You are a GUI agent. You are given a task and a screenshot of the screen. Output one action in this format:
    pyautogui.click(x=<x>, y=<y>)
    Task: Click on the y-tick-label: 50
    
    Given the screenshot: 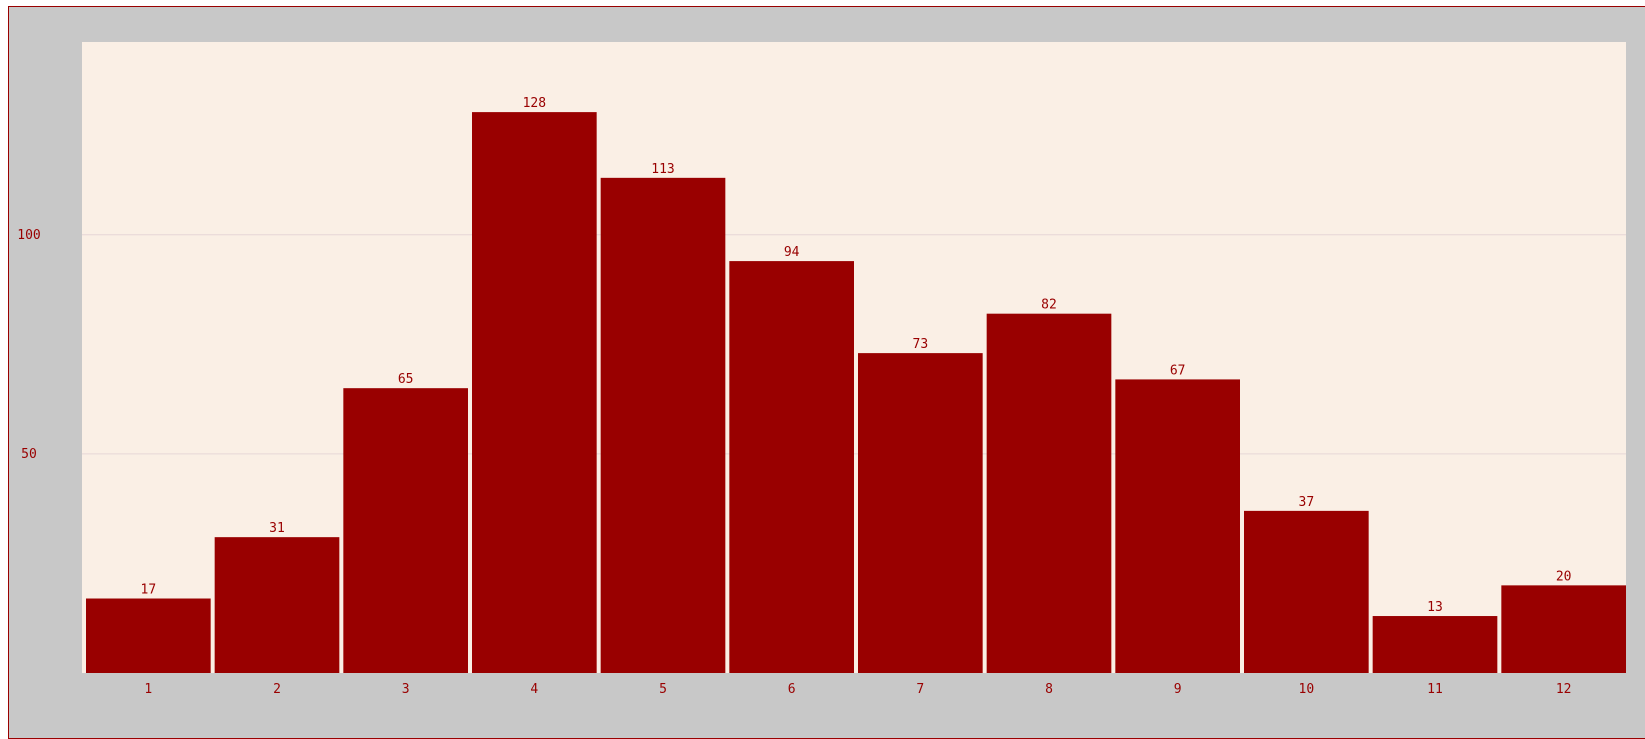 What is the action you would take?
    pyautogui.click(x=29, y=454)
    